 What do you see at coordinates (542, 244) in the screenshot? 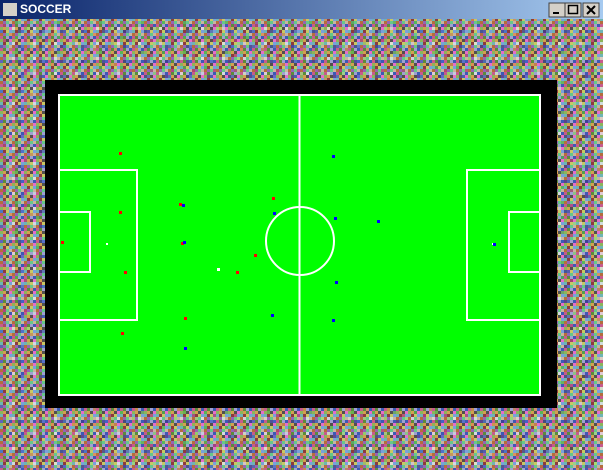
I see `right-goal` at bounding box center [542, 244].